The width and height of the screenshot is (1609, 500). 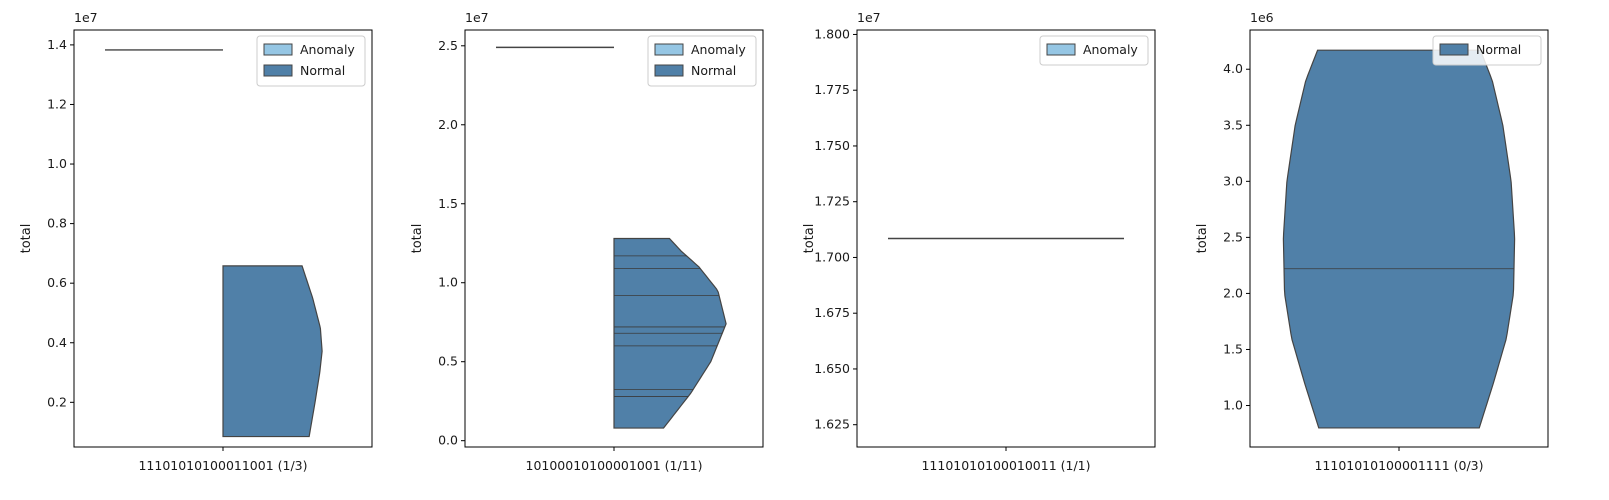 I want to click on y-tick-label: 3.5, so click(x=1233, y=124).